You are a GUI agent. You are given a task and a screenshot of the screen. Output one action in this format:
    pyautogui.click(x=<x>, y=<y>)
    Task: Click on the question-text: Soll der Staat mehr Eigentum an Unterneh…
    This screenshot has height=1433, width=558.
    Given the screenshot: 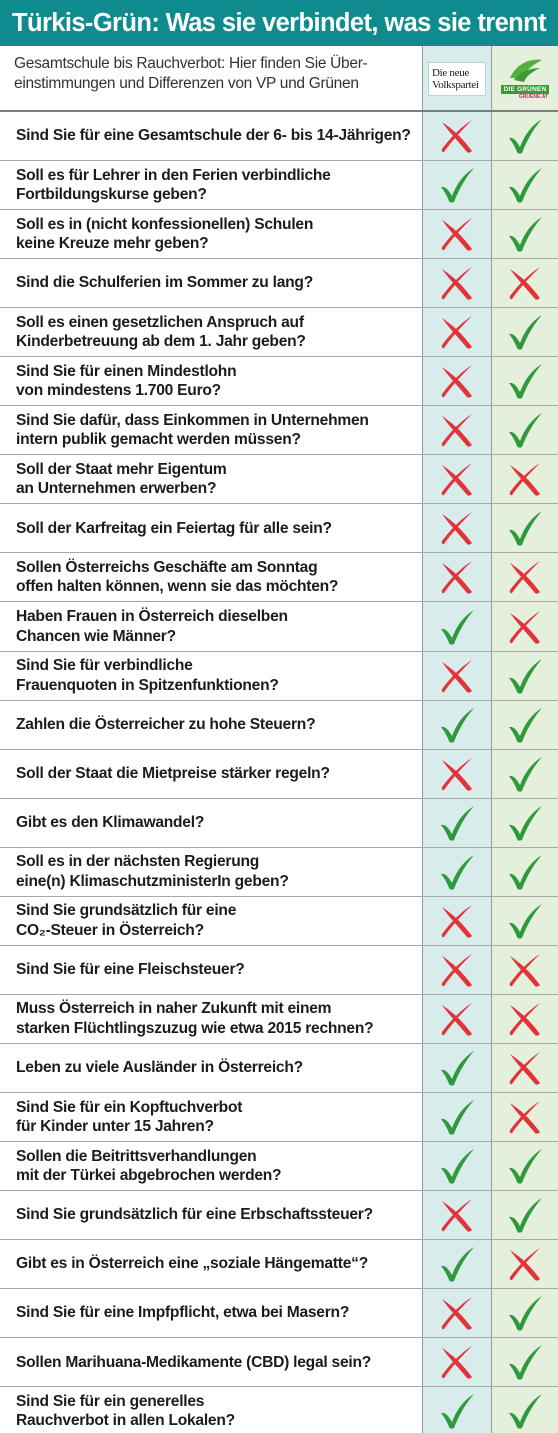 What is the action you would take?
    pyautogui.click(x=121, y=479)
    